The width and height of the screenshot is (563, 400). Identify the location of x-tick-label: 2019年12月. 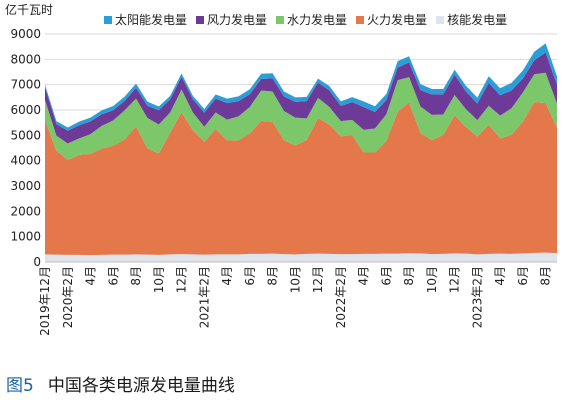
(45, 301).